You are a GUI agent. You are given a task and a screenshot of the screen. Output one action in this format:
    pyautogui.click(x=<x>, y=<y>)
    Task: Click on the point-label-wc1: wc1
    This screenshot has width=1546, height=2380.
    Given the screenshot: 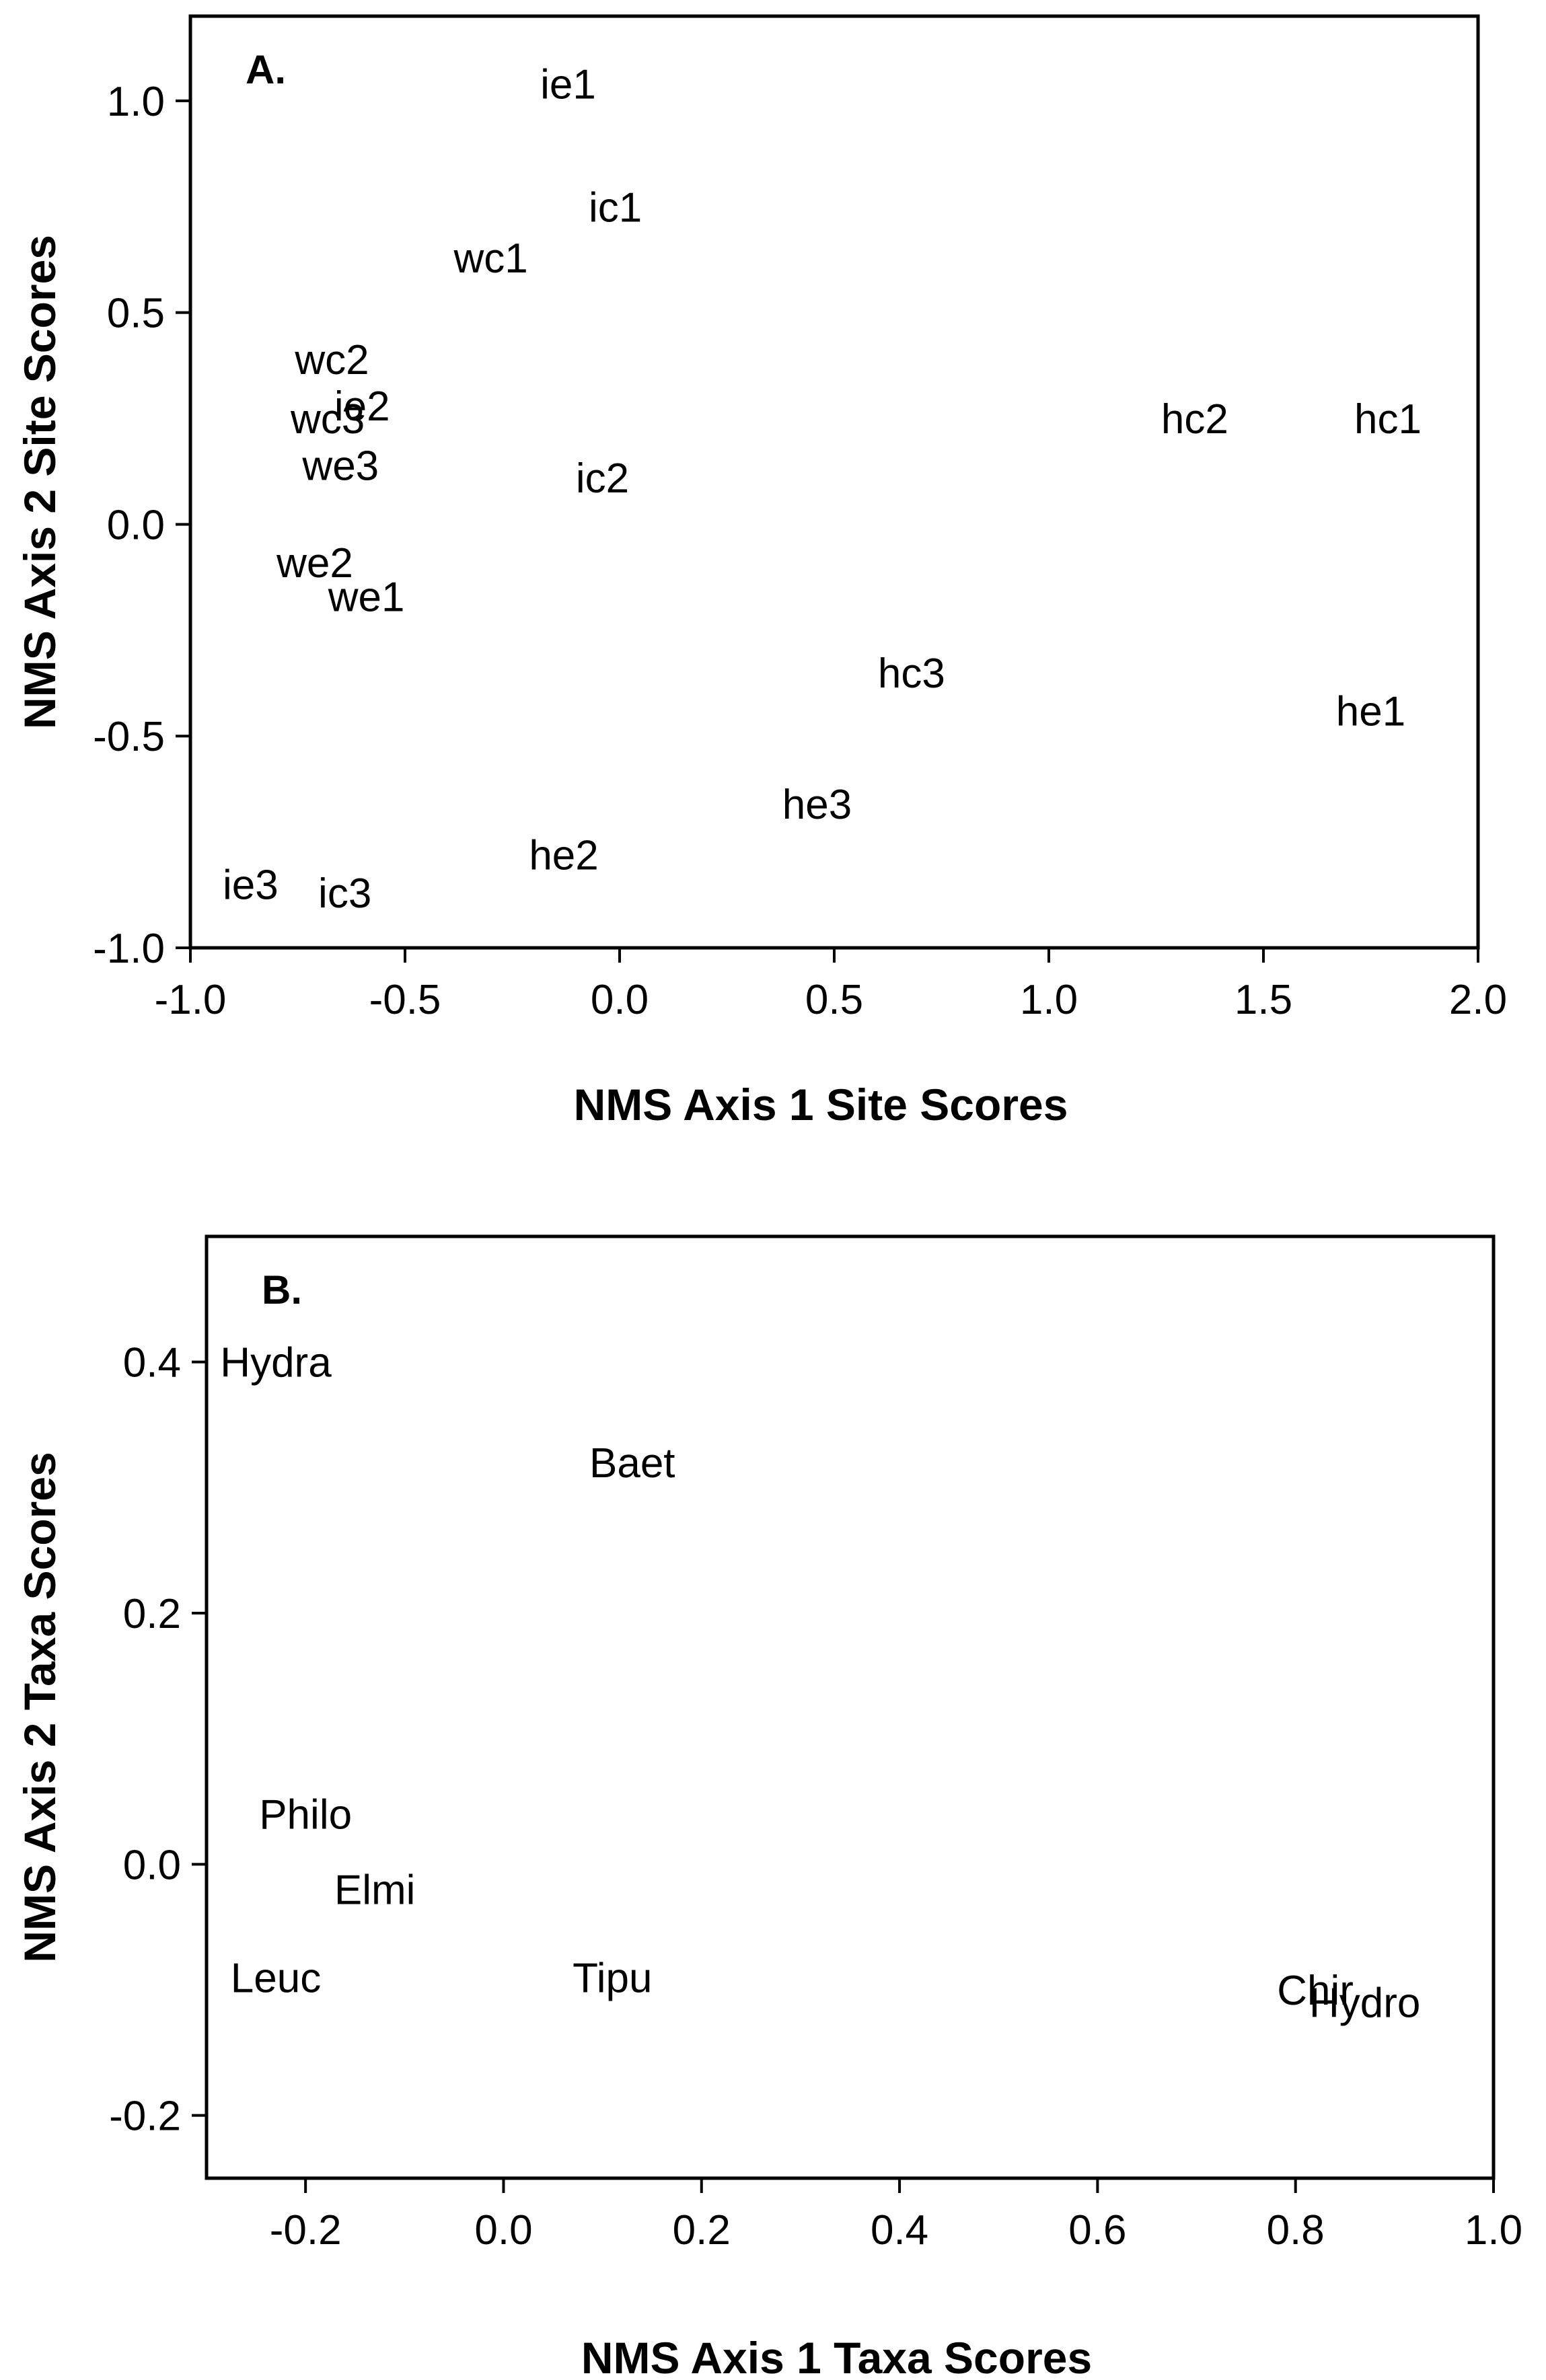 What is the action you would take?
    pyautogui.click(x=490, y=259)
    